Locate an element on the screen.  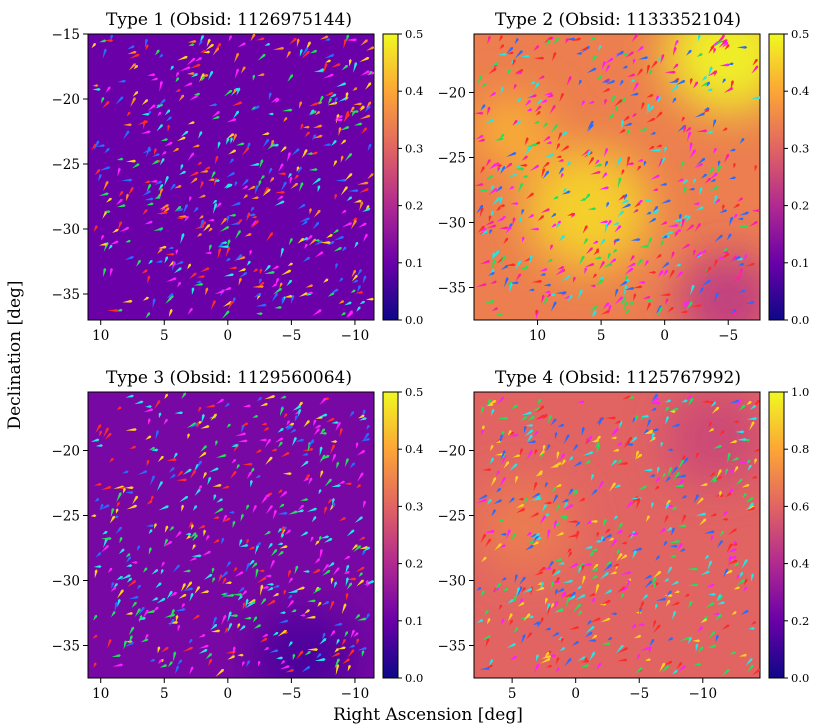
colorbar-gradient is located at coordinates (390, 177).